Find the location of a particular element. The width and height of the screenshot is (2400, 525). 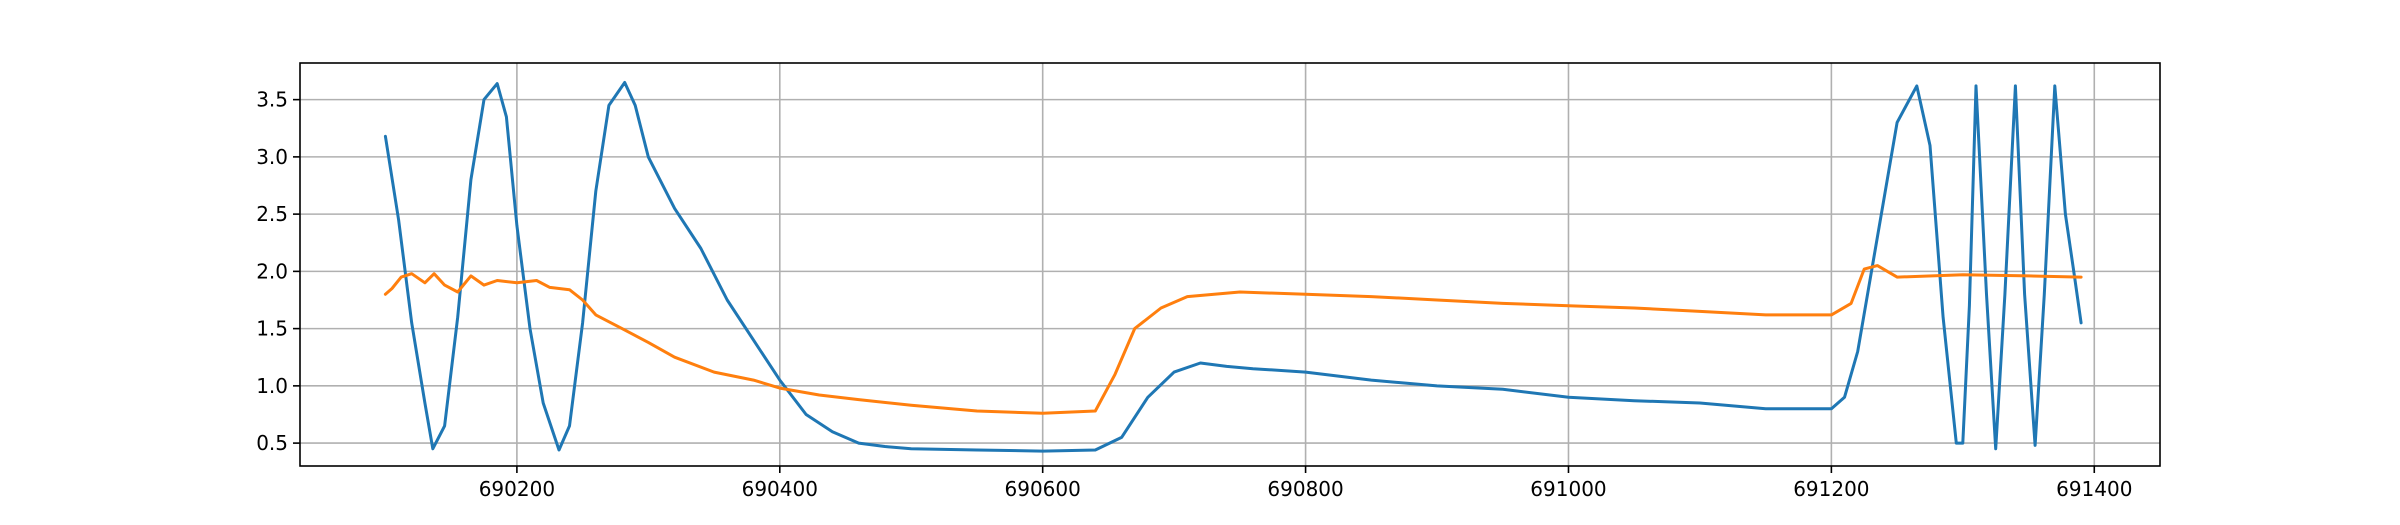

x-tick-label: 690200 is located at coordinates (517, 489).